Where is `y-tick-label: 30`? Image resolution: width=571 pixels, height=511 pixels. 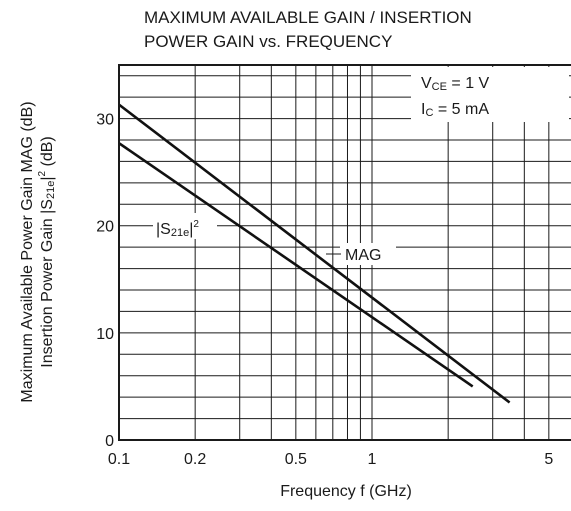 y-tick-label: 30 is located at coordinates (105, 120).